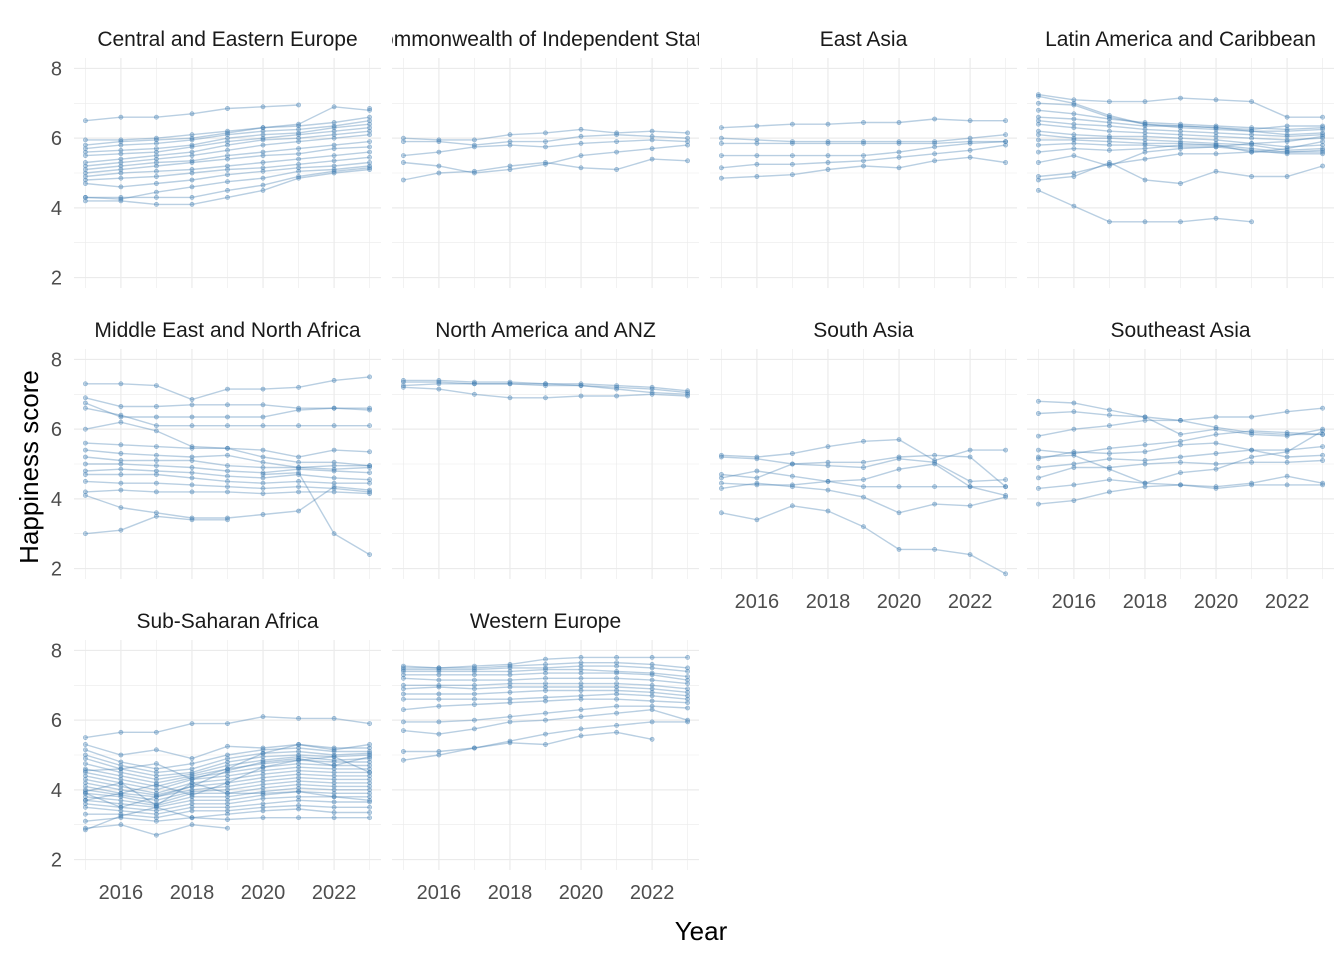 The width and height of the screenshot is (1344, 960). I want to click on x-tick-label: 2020, so click(581, 893).